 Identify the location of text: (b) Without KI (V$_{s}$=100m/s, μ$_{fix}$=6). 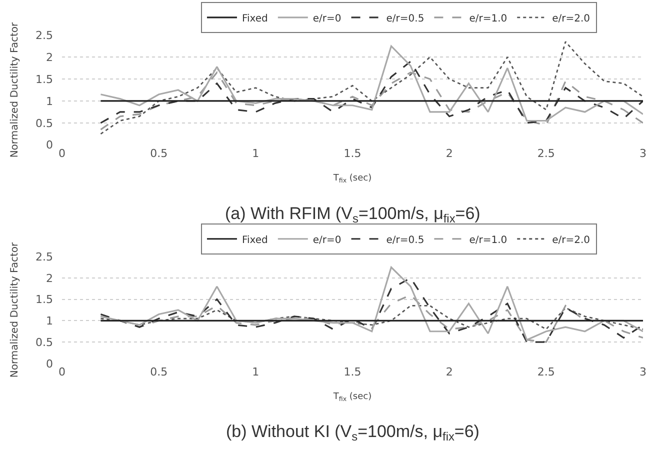
(353, 433).